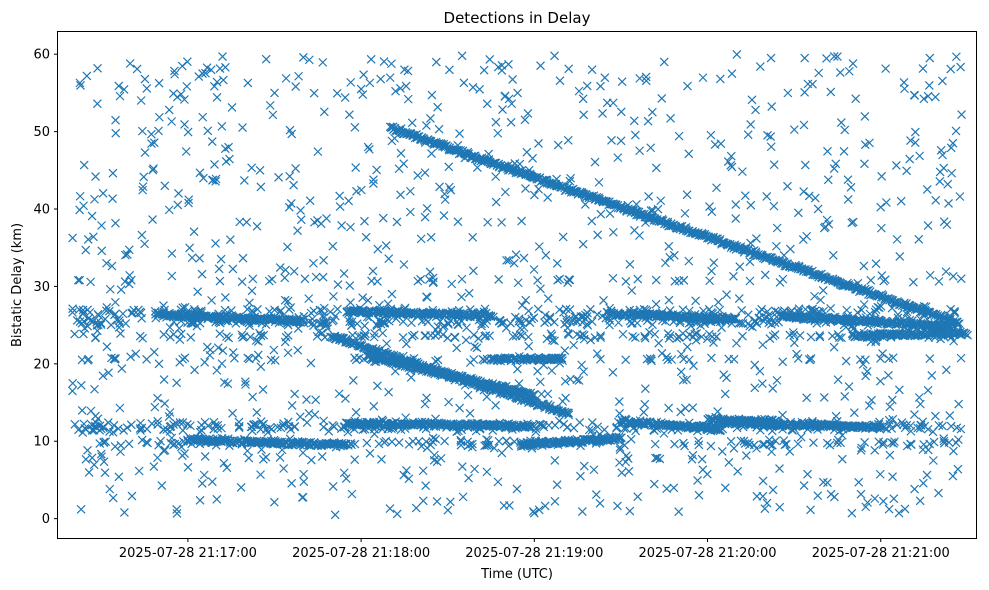 The width and height of the screenshot is (989, 590). Describe the element at coordinates (516, 574) in the screenshot. I see `x-axis-title: Time (UTC)` at that location.